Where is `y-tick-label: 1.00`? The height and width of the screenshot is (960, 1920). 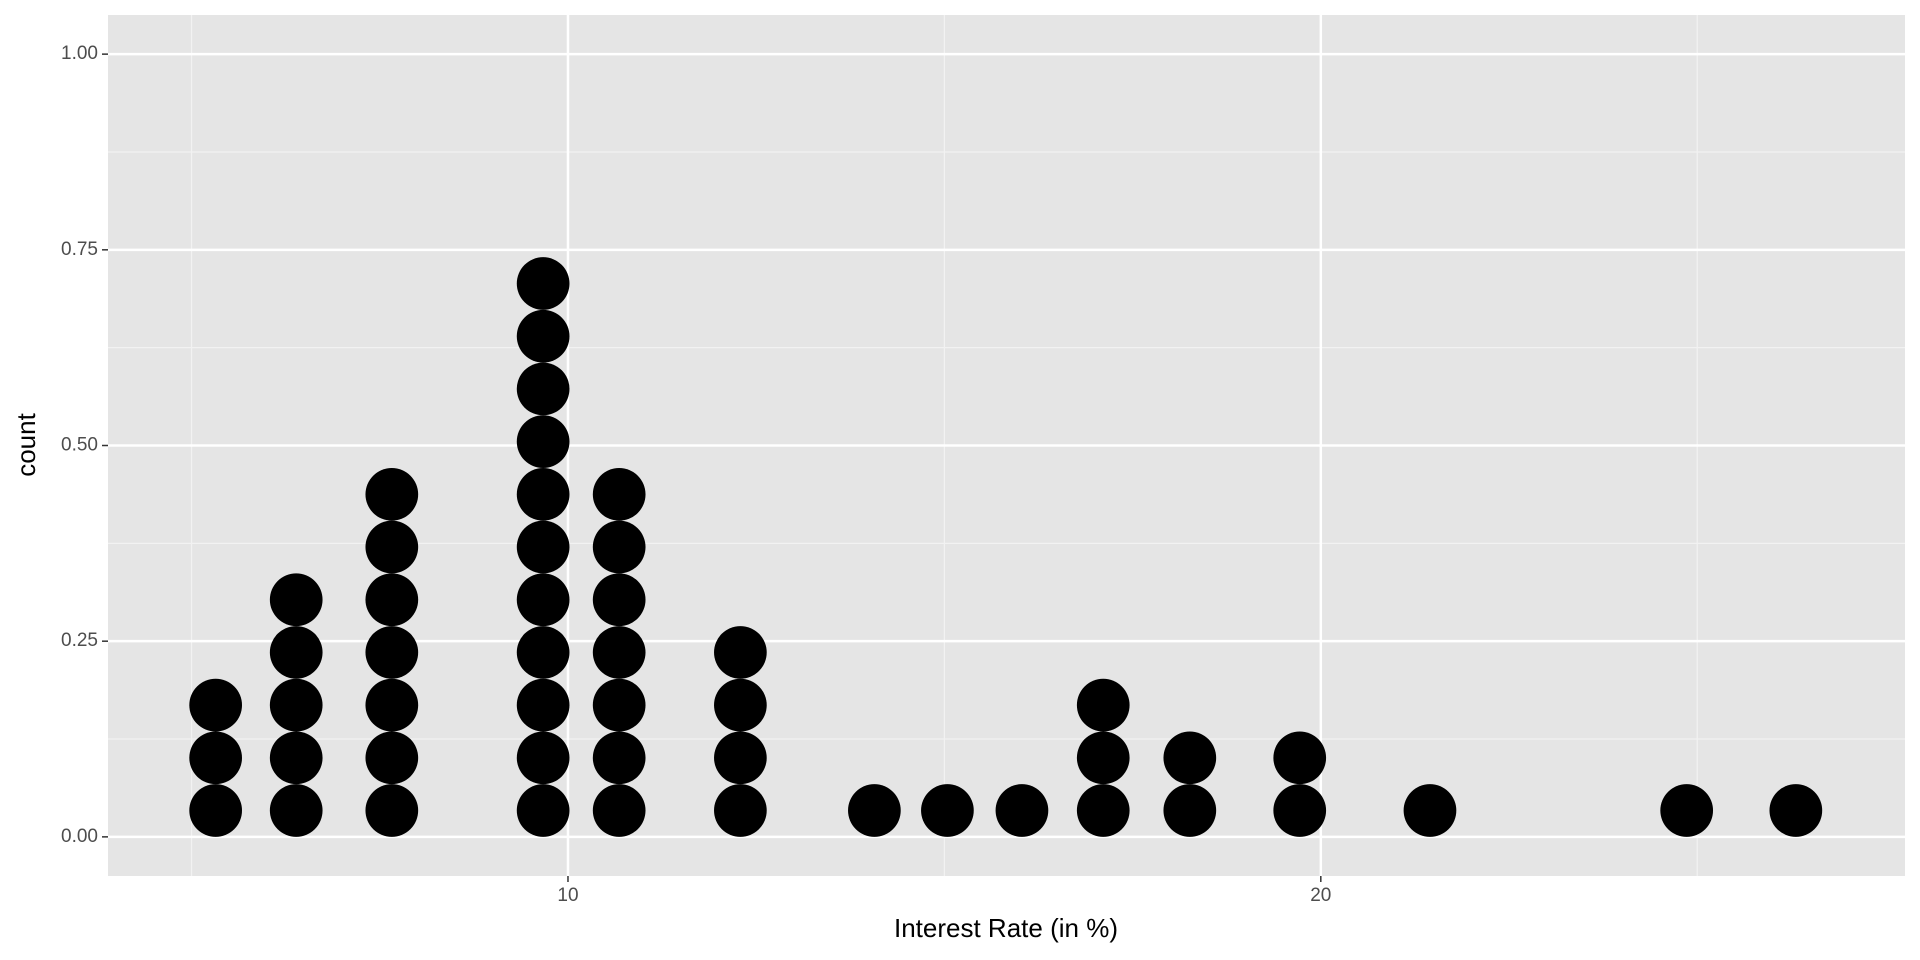
y-tick-label: 1.00 is located at coordinates (79, 53).